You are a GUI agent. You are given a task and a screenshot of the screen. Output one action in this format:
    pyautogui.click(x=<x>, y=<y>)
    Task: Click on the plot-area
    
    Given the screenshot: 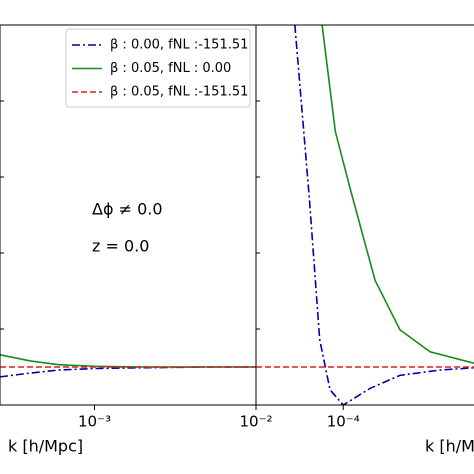 What is the action you would take?
    pyautogui.click(x=128, y=366)
    